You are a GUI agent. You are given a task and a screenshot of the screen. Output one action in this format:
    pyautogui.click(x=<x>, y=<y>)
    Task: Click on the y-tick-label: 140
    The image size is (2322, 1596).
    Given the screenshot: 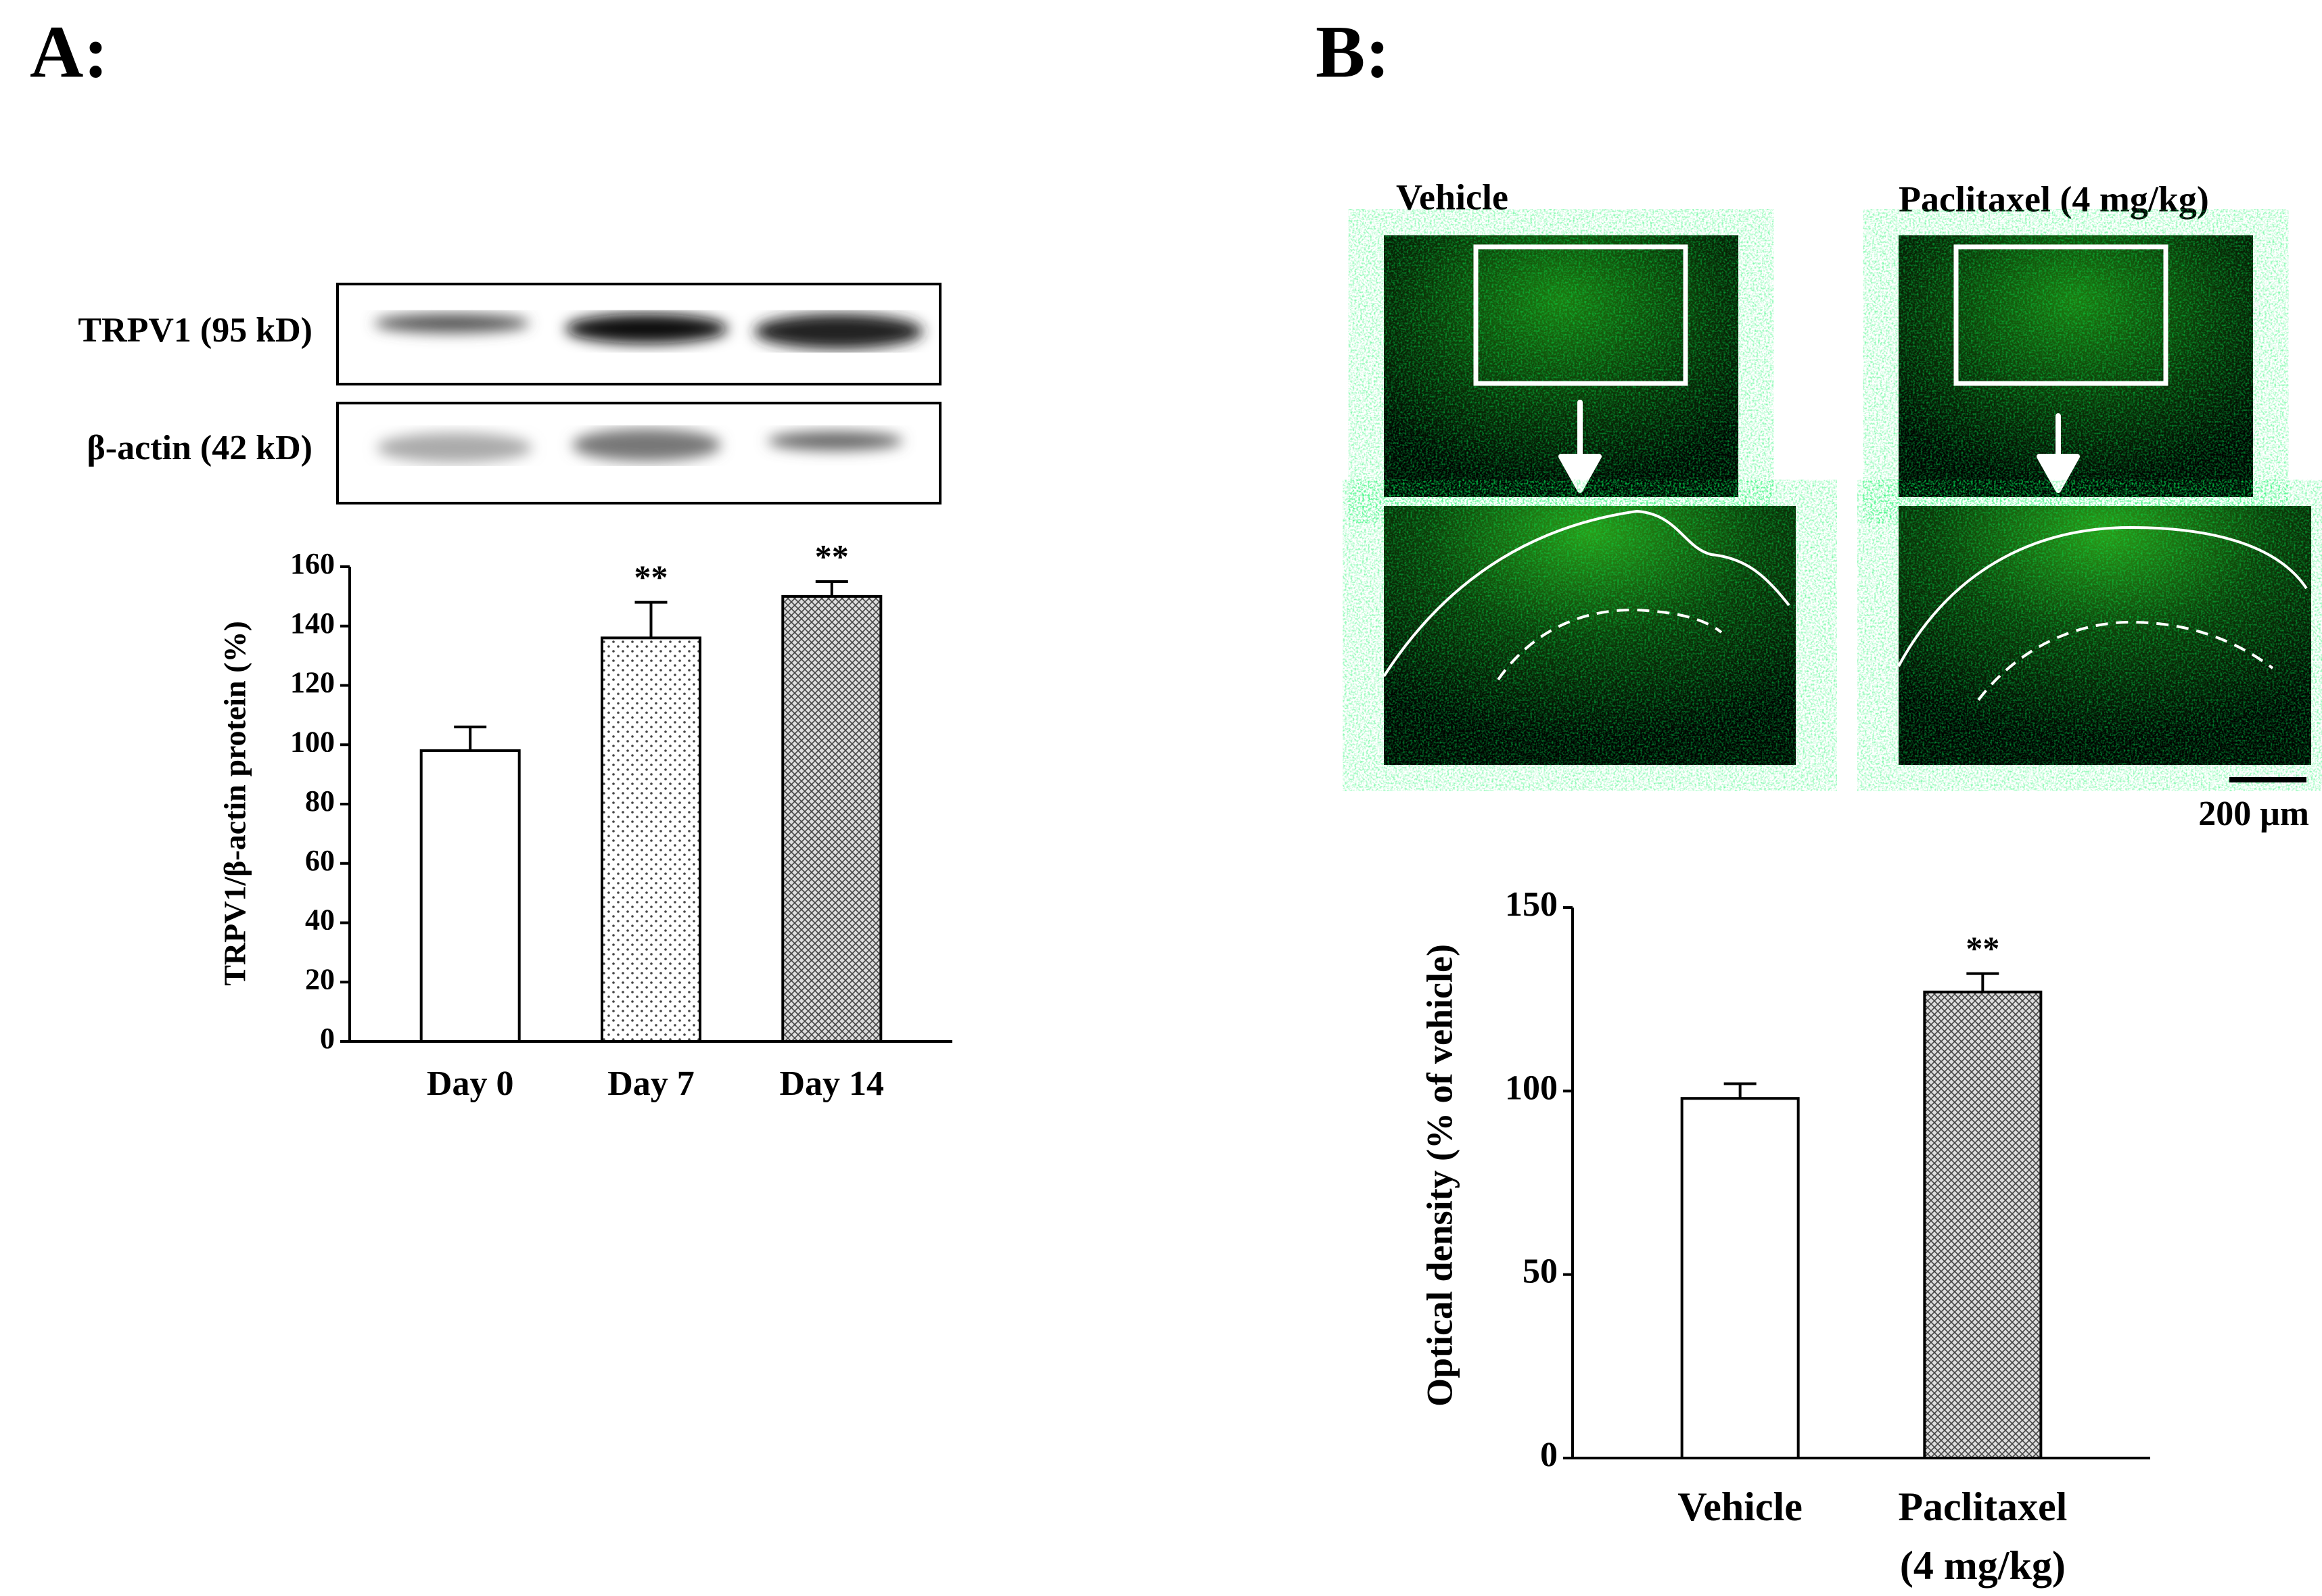 What is the action you would take?
    pyautogui.click(x=312, y=623)
    